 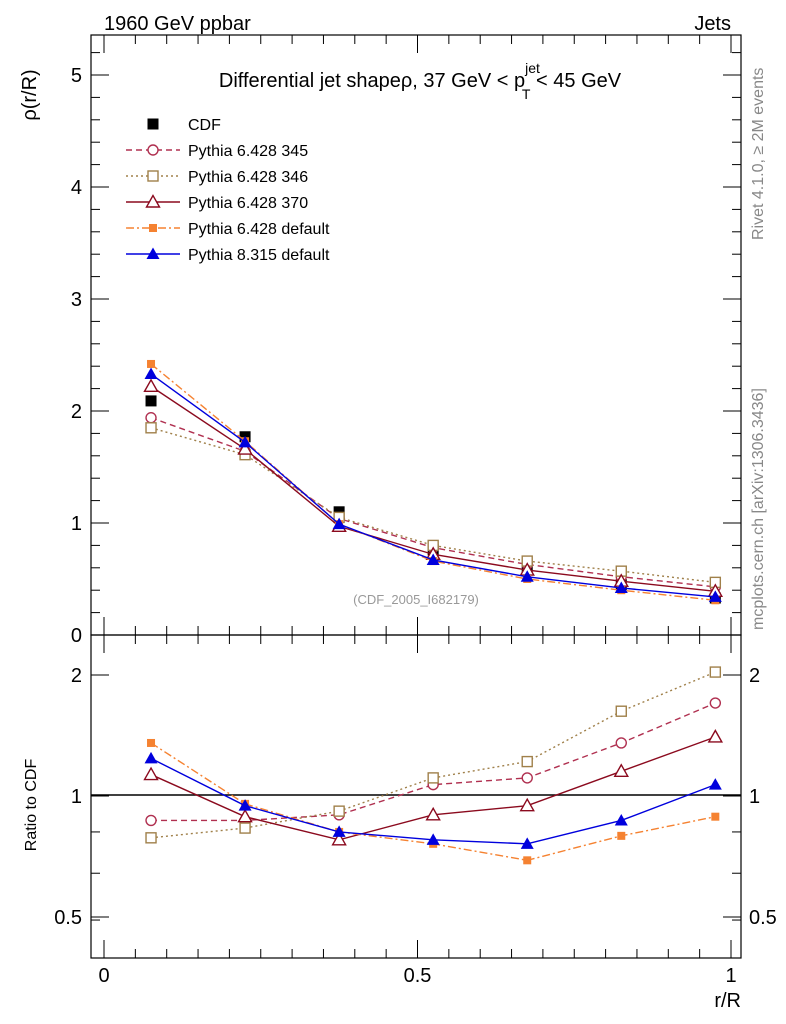 What do you see at coordinates (76, 300) in the screenshot?
I see `main-y-tick-label: 3` at bounding box center [76, 300].